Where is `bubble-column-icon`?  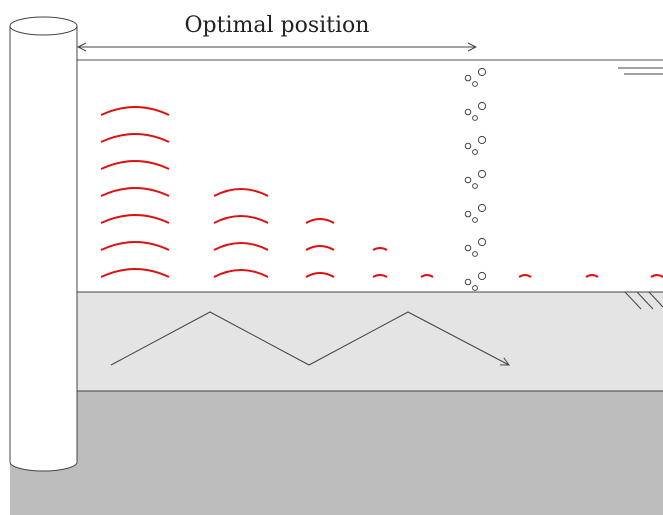 bubble-column-icon is located at coordinates (475, 179).